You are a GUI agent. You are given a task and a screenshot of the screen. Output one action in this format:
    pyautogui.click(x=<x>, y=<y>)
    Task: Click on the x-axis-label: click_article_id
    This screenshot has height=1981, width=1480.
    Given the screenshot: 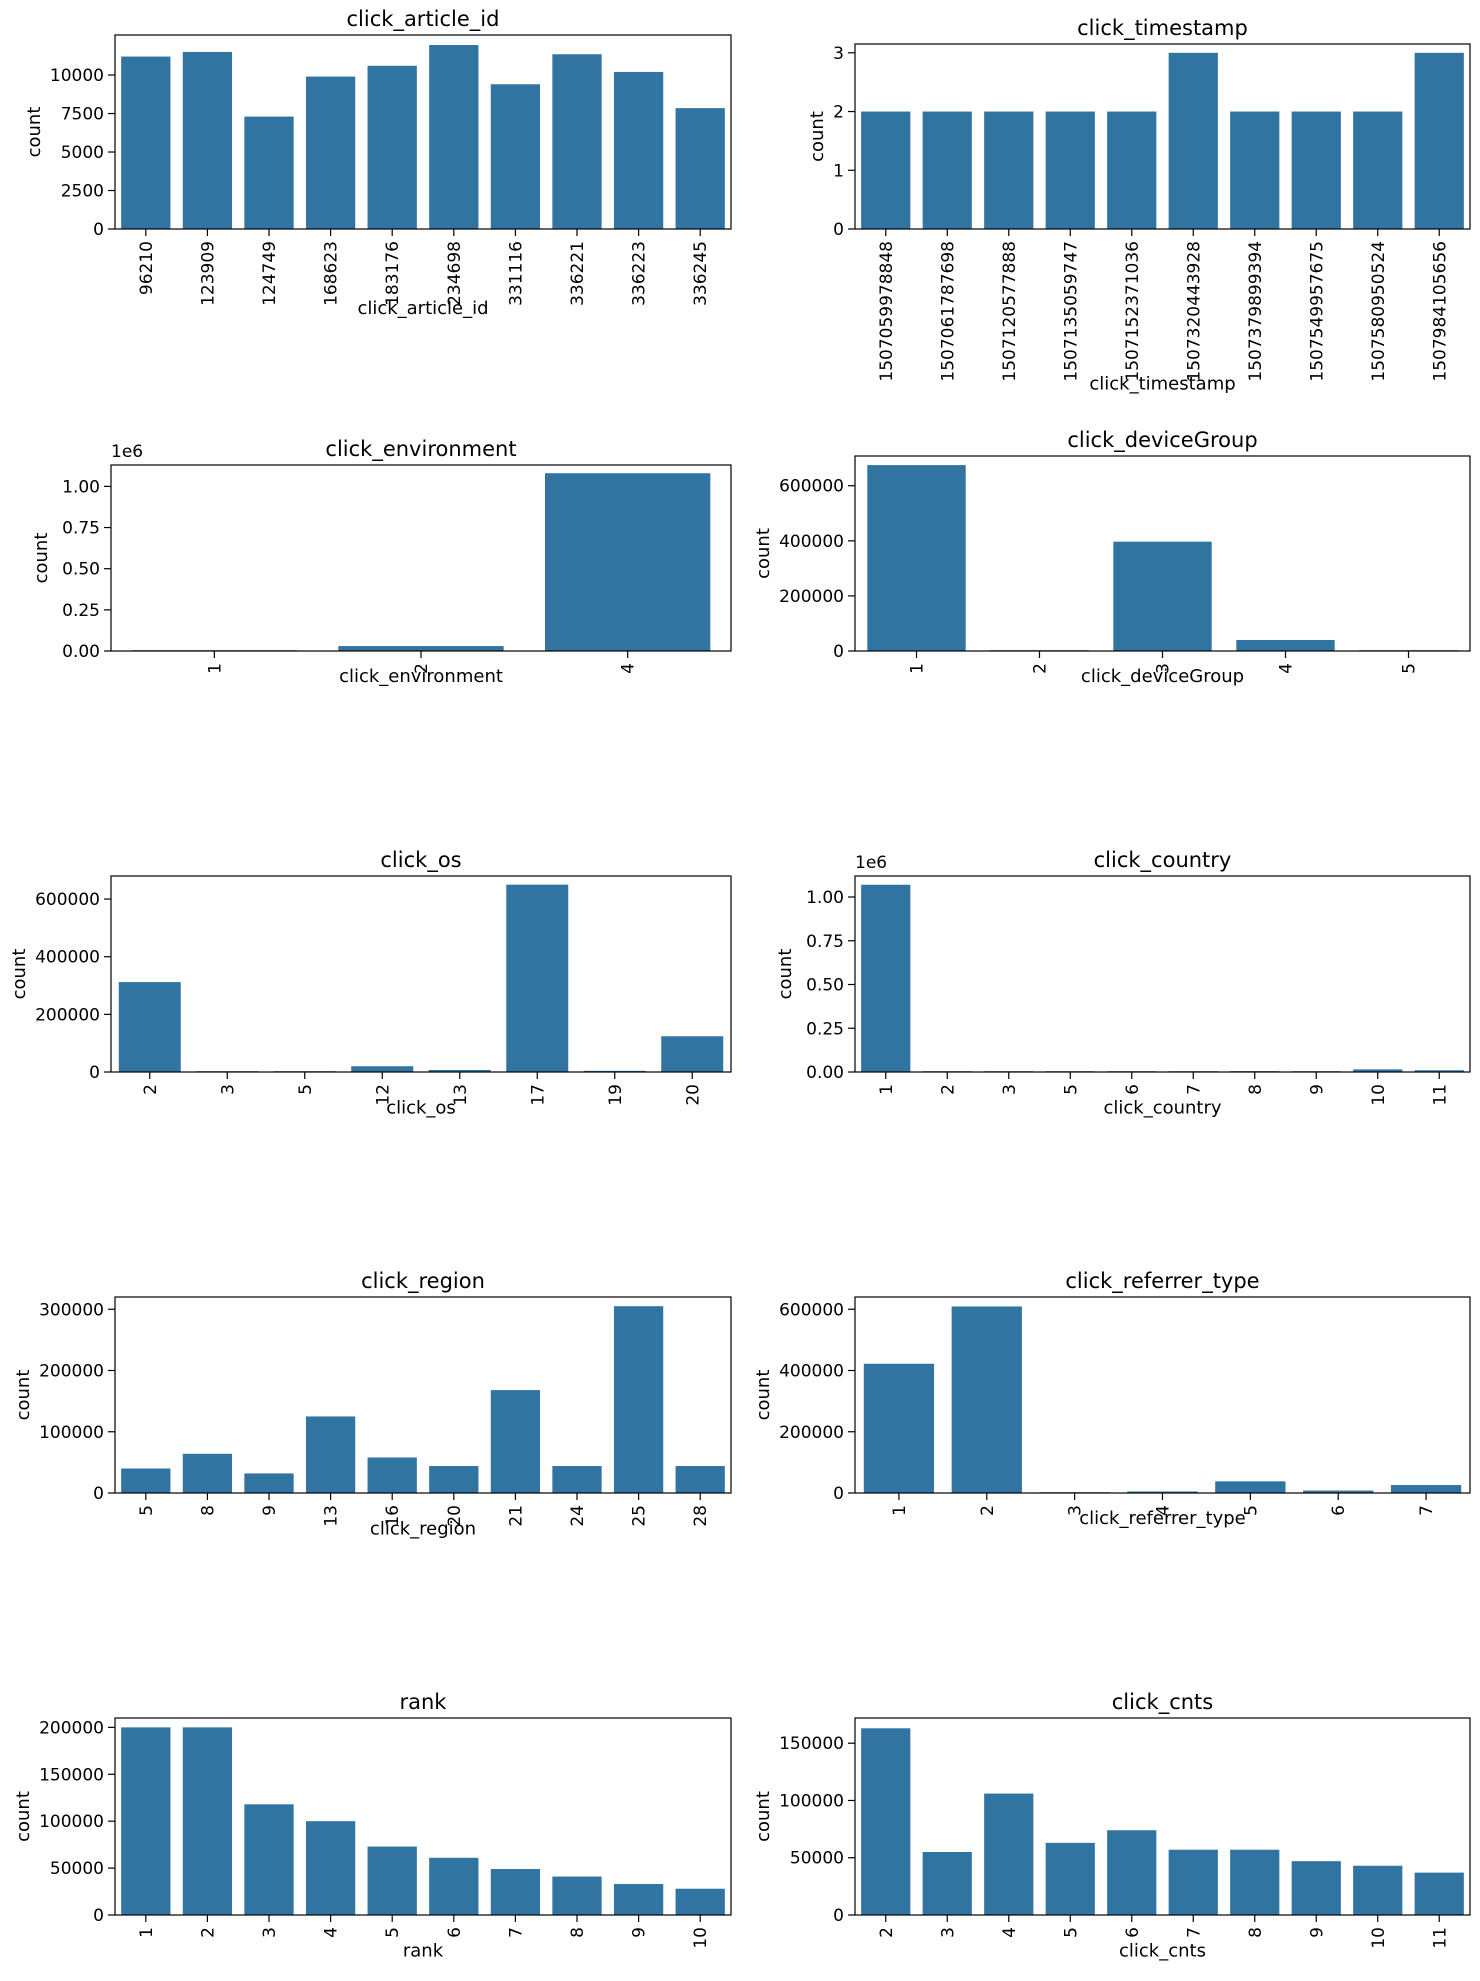 What is the action you would take?
    pyautogui.click(x=422, y=308)
    